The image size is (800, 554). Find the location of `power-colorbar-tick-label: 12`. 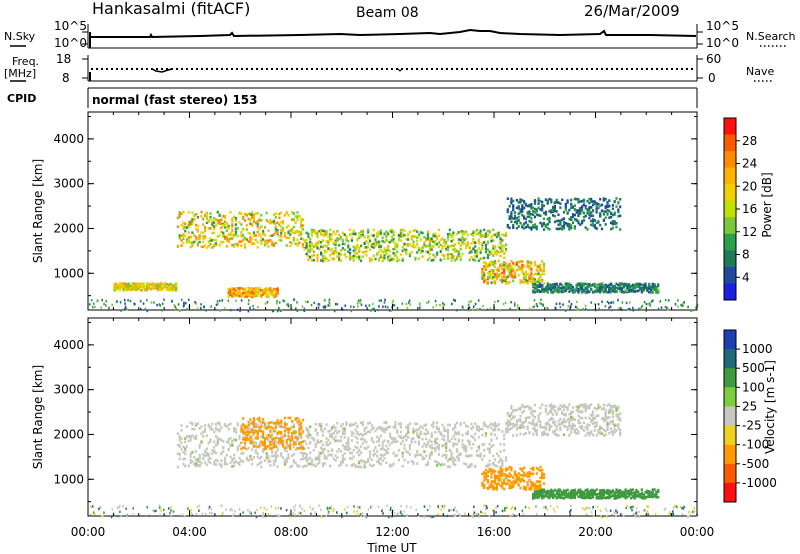

power-colorbar-tick-label: 12 is located at coordinates (749, 232).